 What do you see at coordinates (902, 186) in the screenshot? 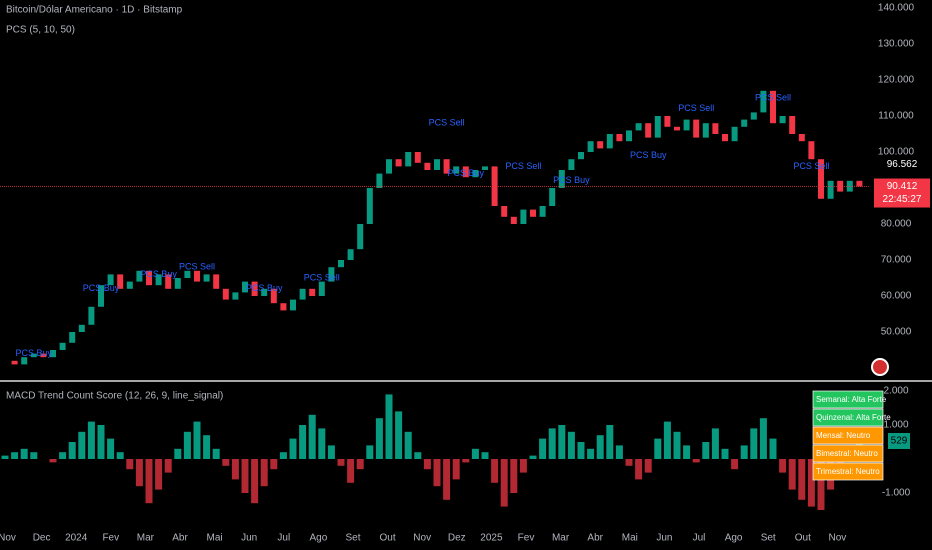
I see `last-price-label: 90.412` at bounding box center [902, 186].